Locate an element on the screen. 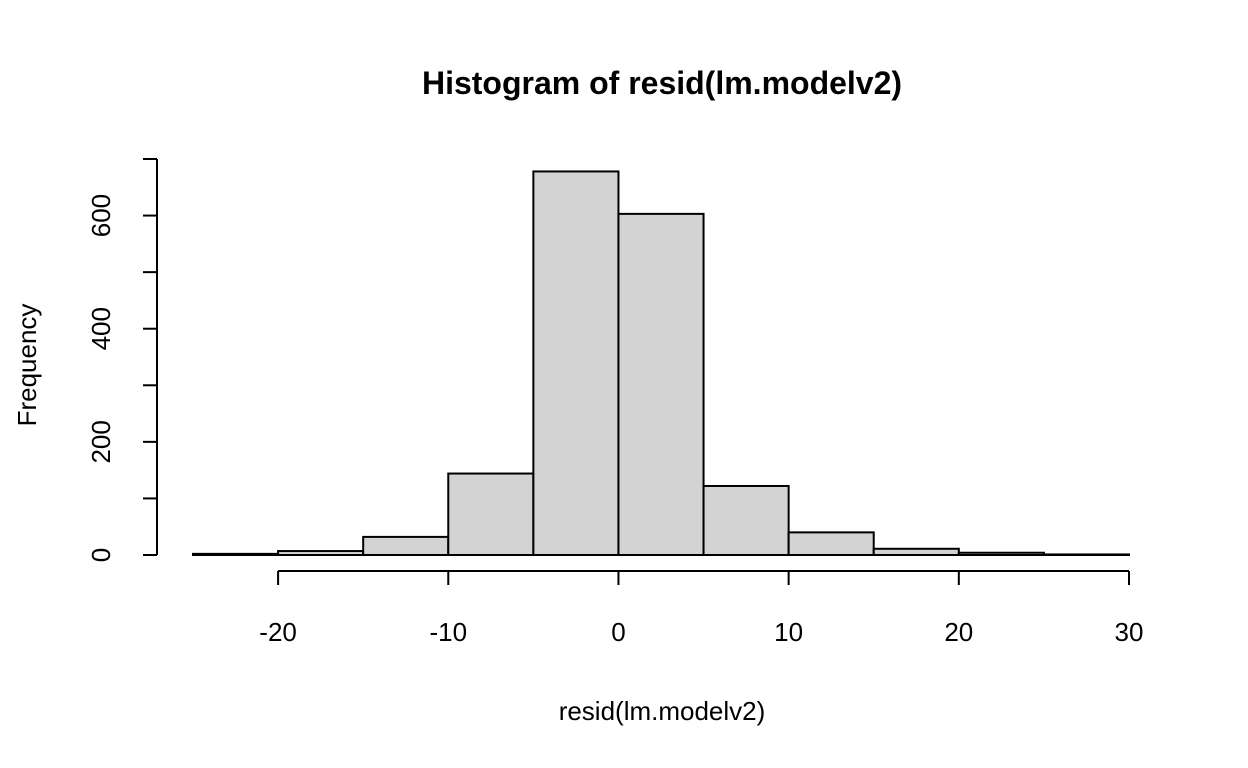  x-tick-label: -20 is located at coordinates (278, 632).